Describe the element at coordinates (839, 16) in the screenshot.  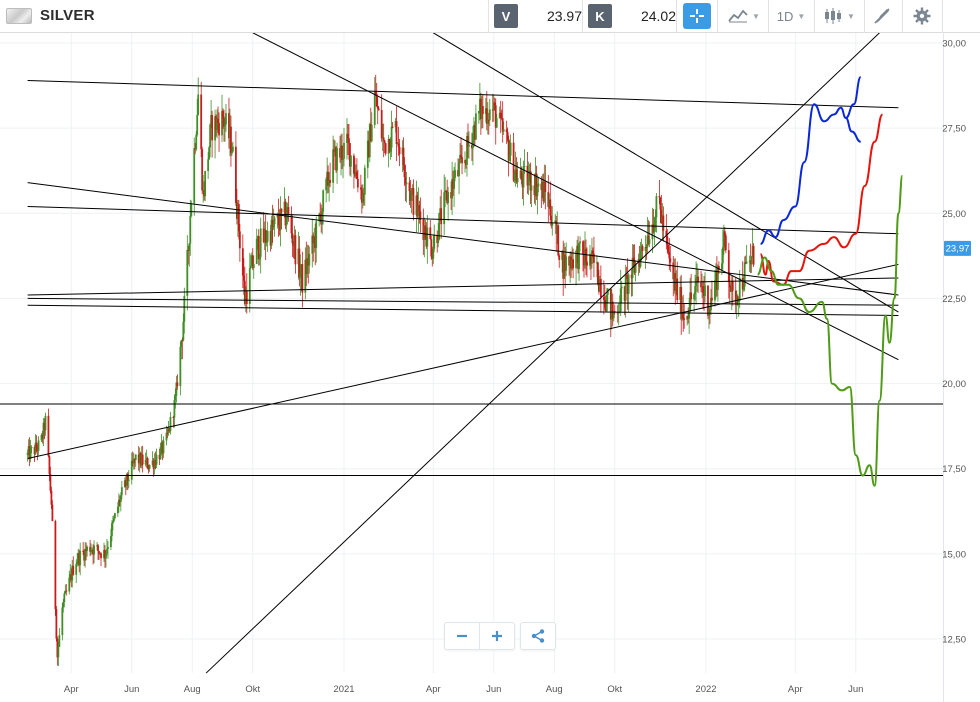
I see `indicator-button: ▼` at that location.